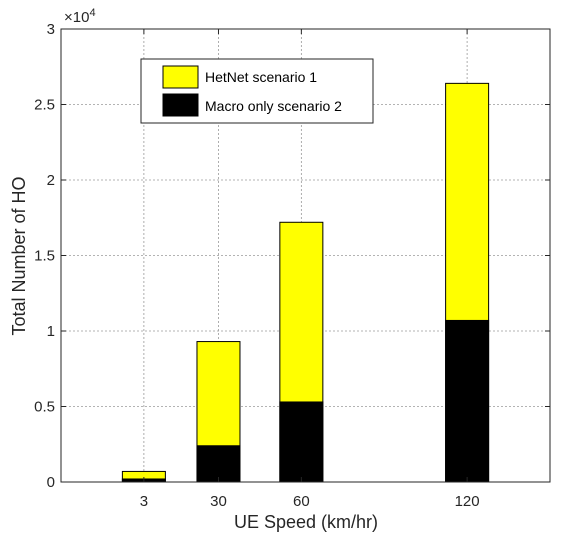 Image resolution: width=565 pixels, height=540 pixels. I want to click on x-tick-label: 120, so click(467, 501).